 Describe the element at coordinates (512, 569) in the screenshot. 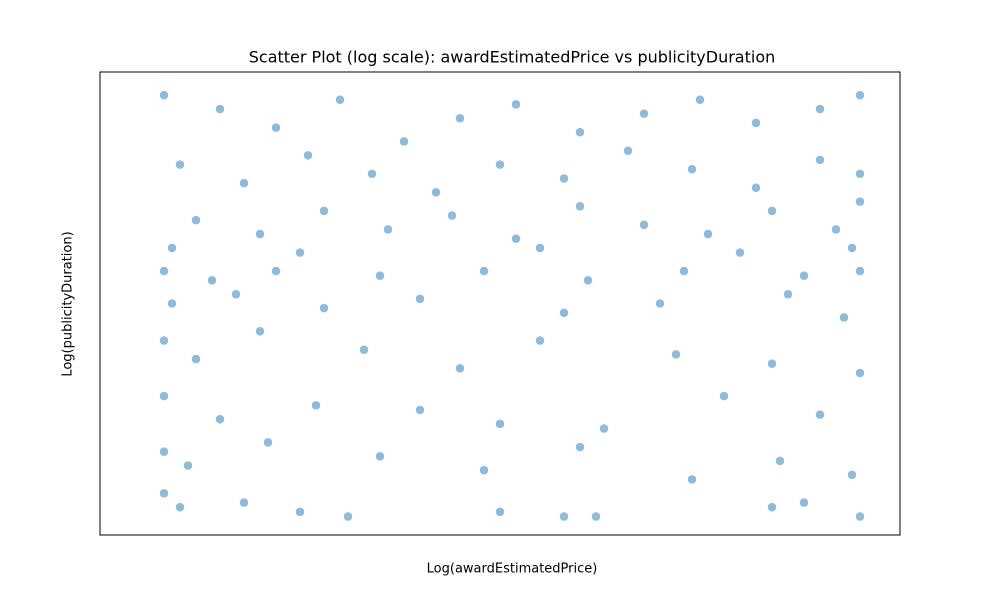

I see `x-axis-label: Log(awardEstimatedPrice)` at that location.